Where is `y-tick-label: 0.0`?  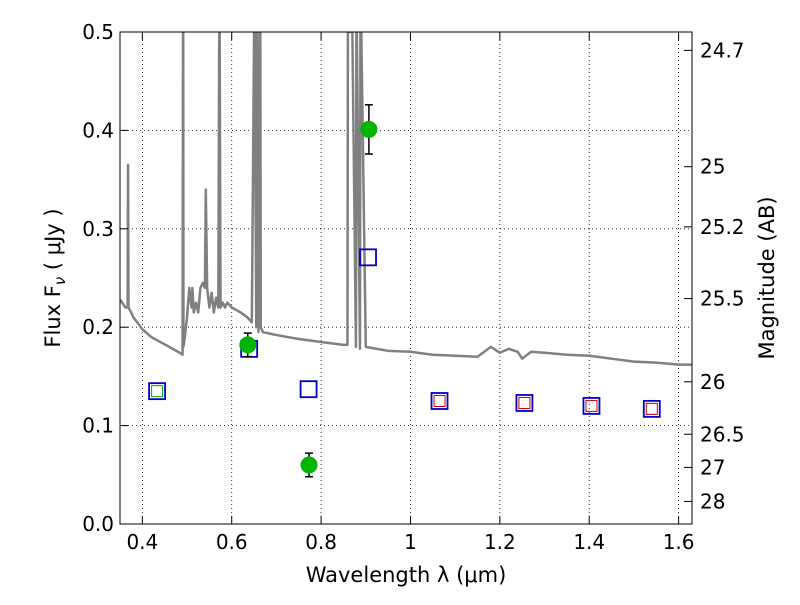
y-tick-label: 0.0 is located at coordinates (98, 524).